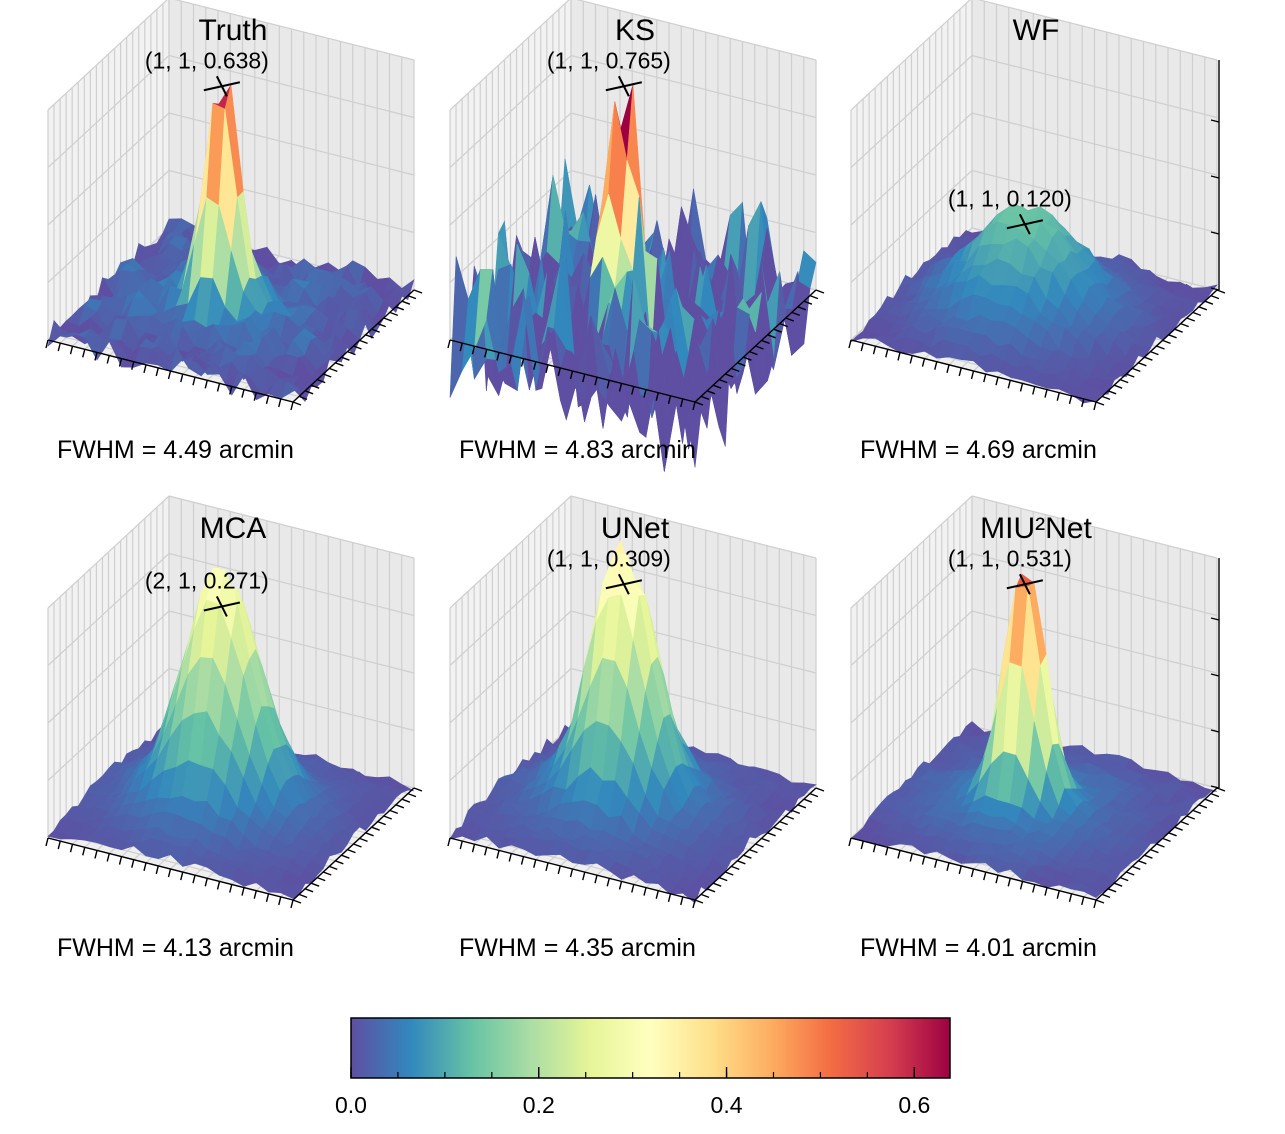  Describe the element at coordinates (650, 1048) in the screenshot. I see `colorbar-bar` at that location.